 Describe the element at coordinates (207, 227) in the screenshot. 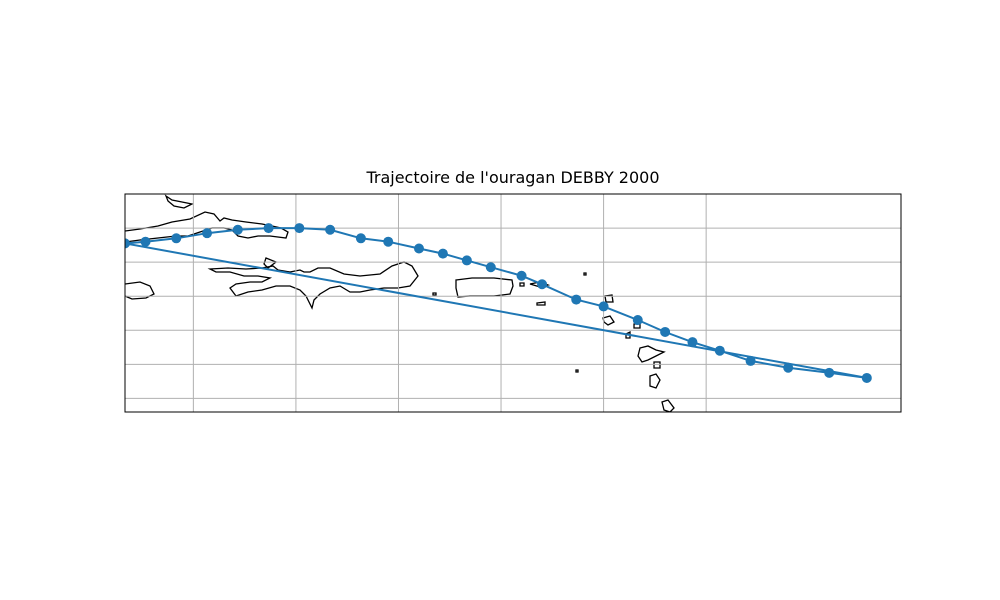

I see `coastline-cuba` at that location.